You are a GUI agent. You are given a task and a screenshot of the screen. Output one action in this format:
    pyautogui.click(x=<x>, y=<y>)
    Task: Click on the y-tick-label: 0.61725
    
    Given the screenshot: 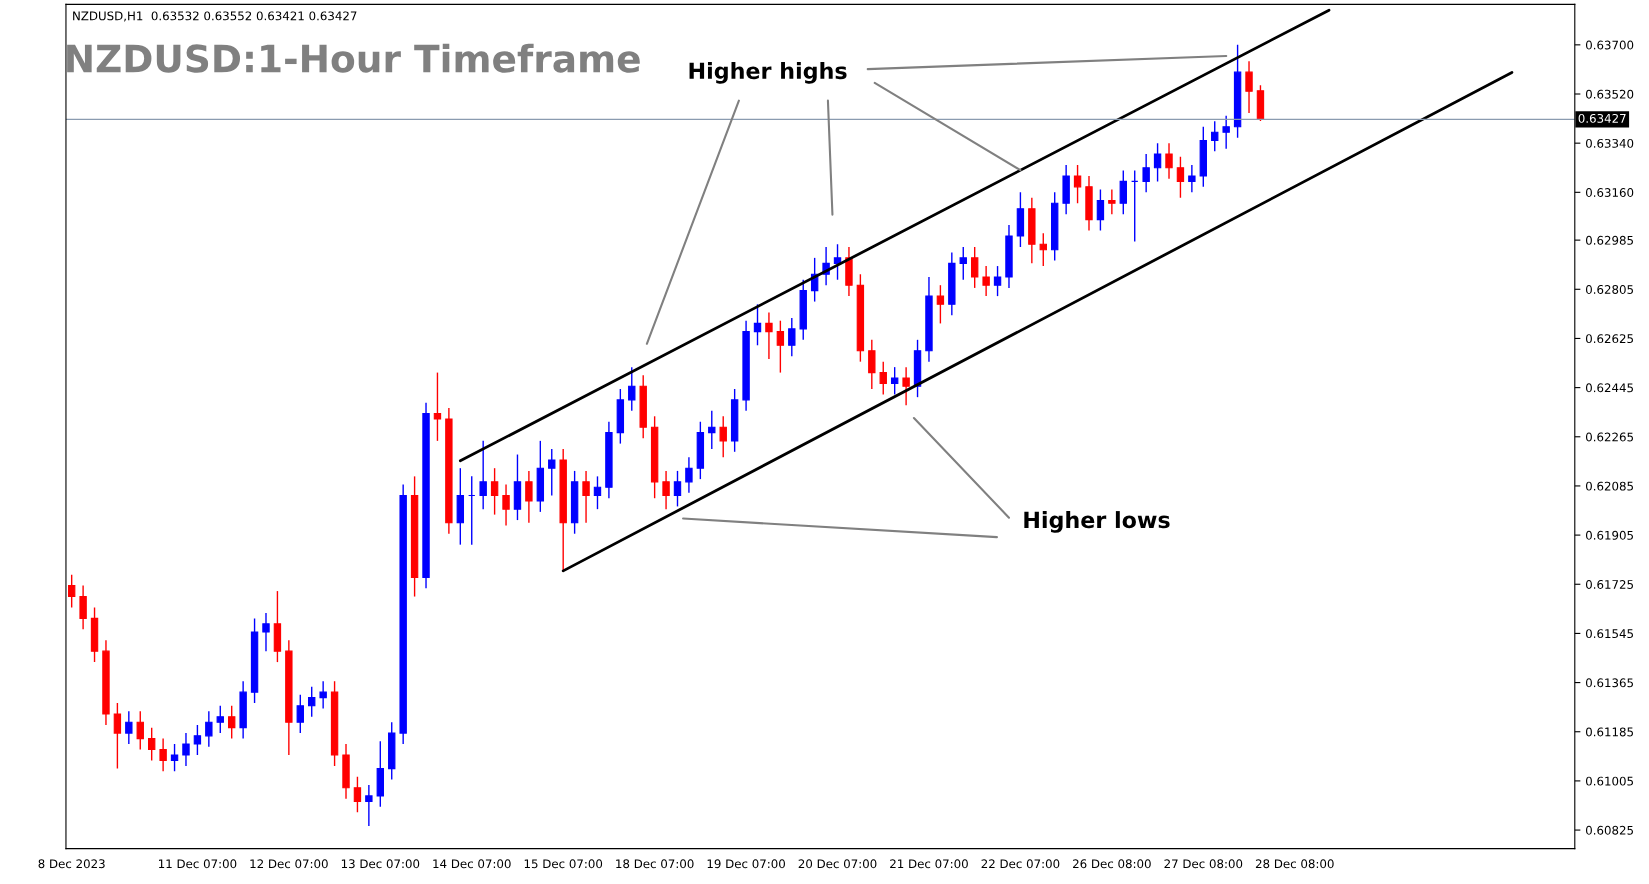 What is the action you would take?
    pyautogui.click(x=1609, y=584)
    